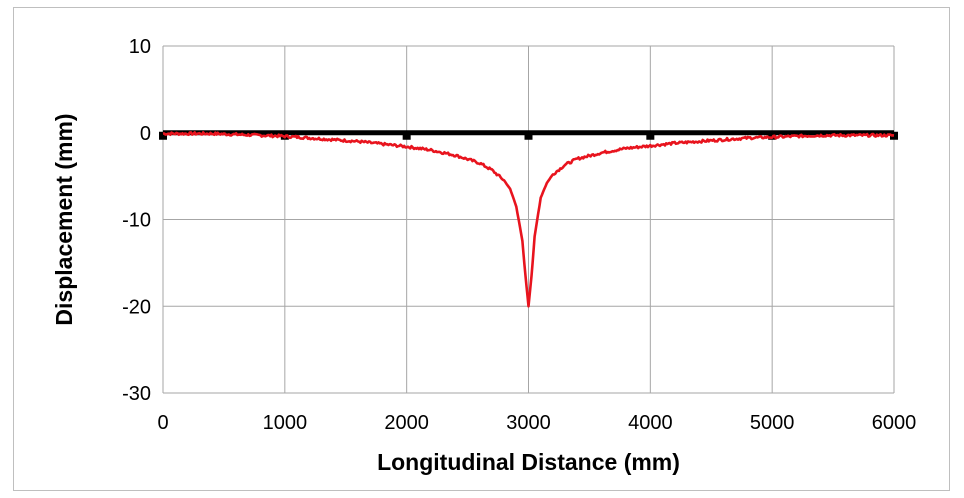  I want to click on y-tick-label: -30, so click(136, 394).